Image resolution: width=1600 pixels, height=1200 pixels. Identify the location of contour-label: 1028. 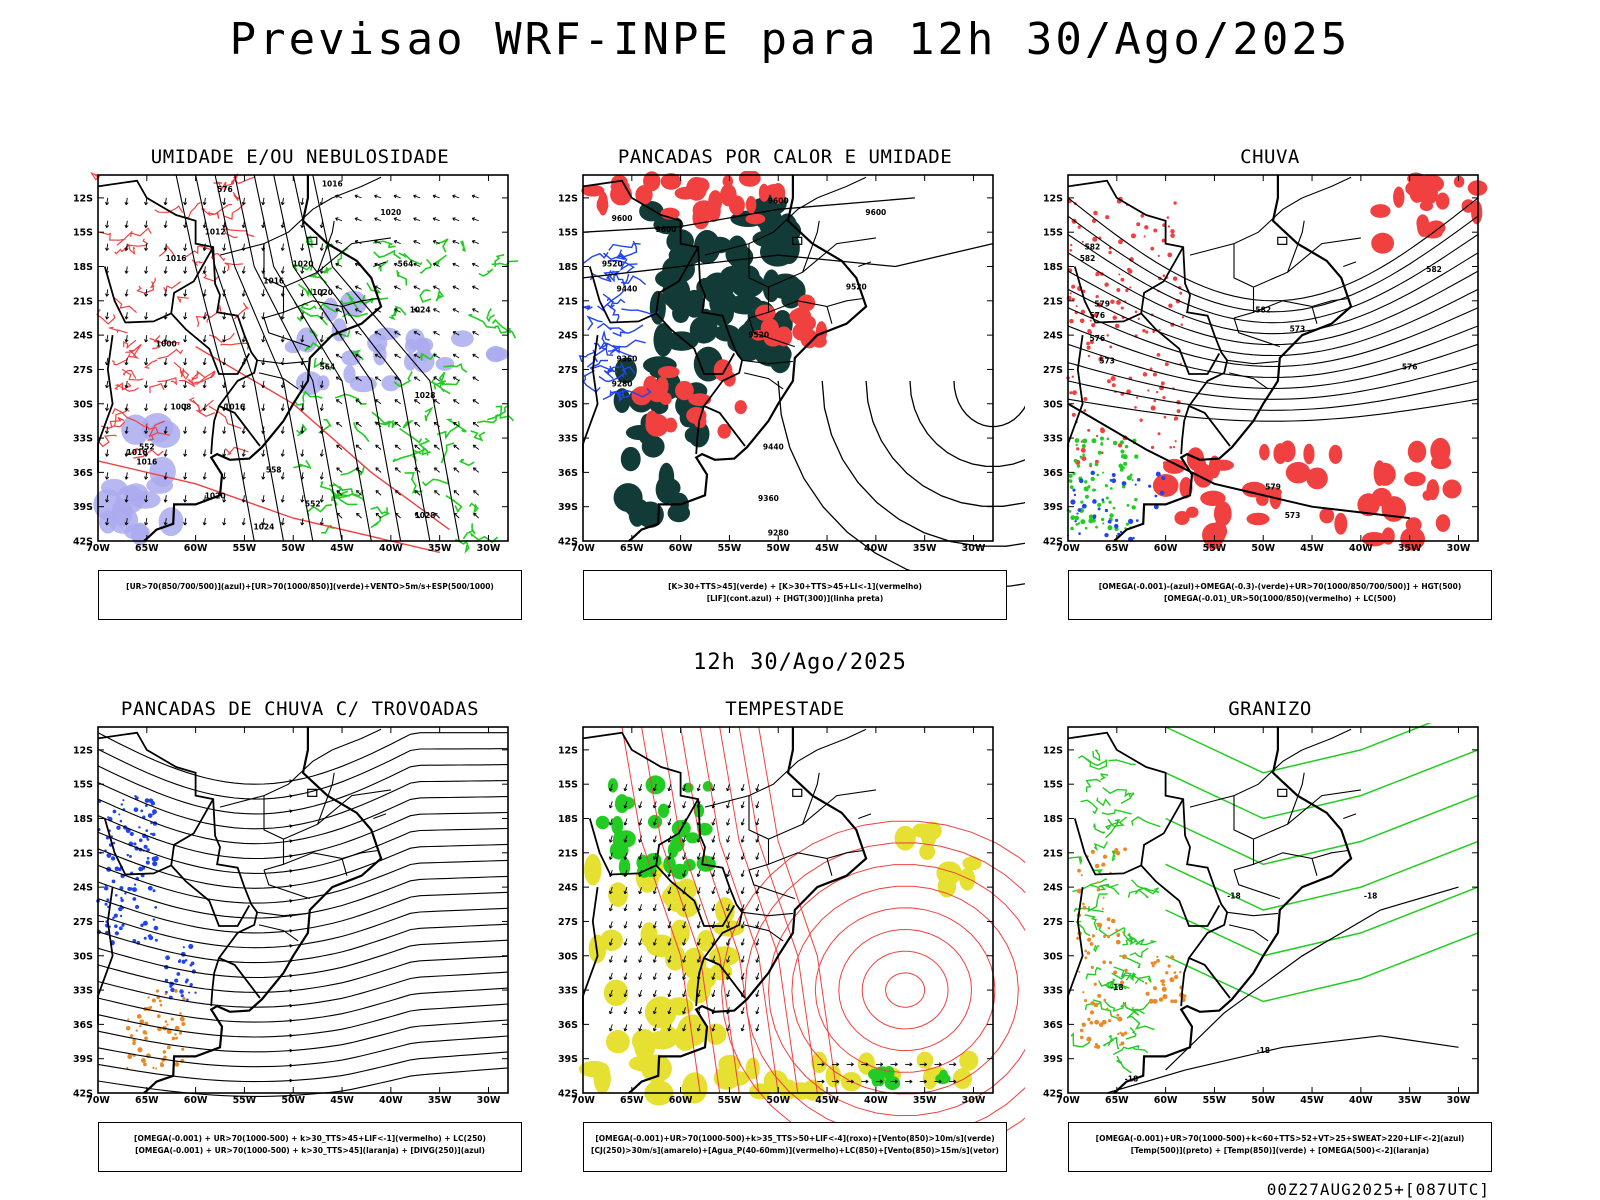
(425, 395).